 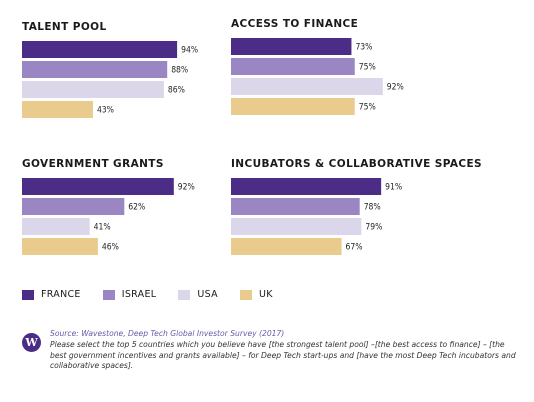 What do you see at coordinates (207, 294) in the screenshot?
I see `legend-label: USA` at bounding box center [207, 294].